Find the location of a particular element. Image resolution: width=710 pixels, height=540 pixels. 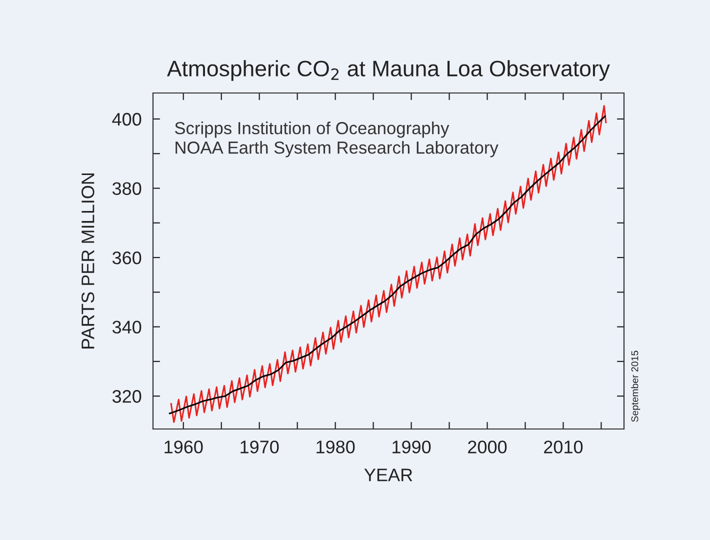

x-axis-title: YEAR is located at coordinates (388, 475).